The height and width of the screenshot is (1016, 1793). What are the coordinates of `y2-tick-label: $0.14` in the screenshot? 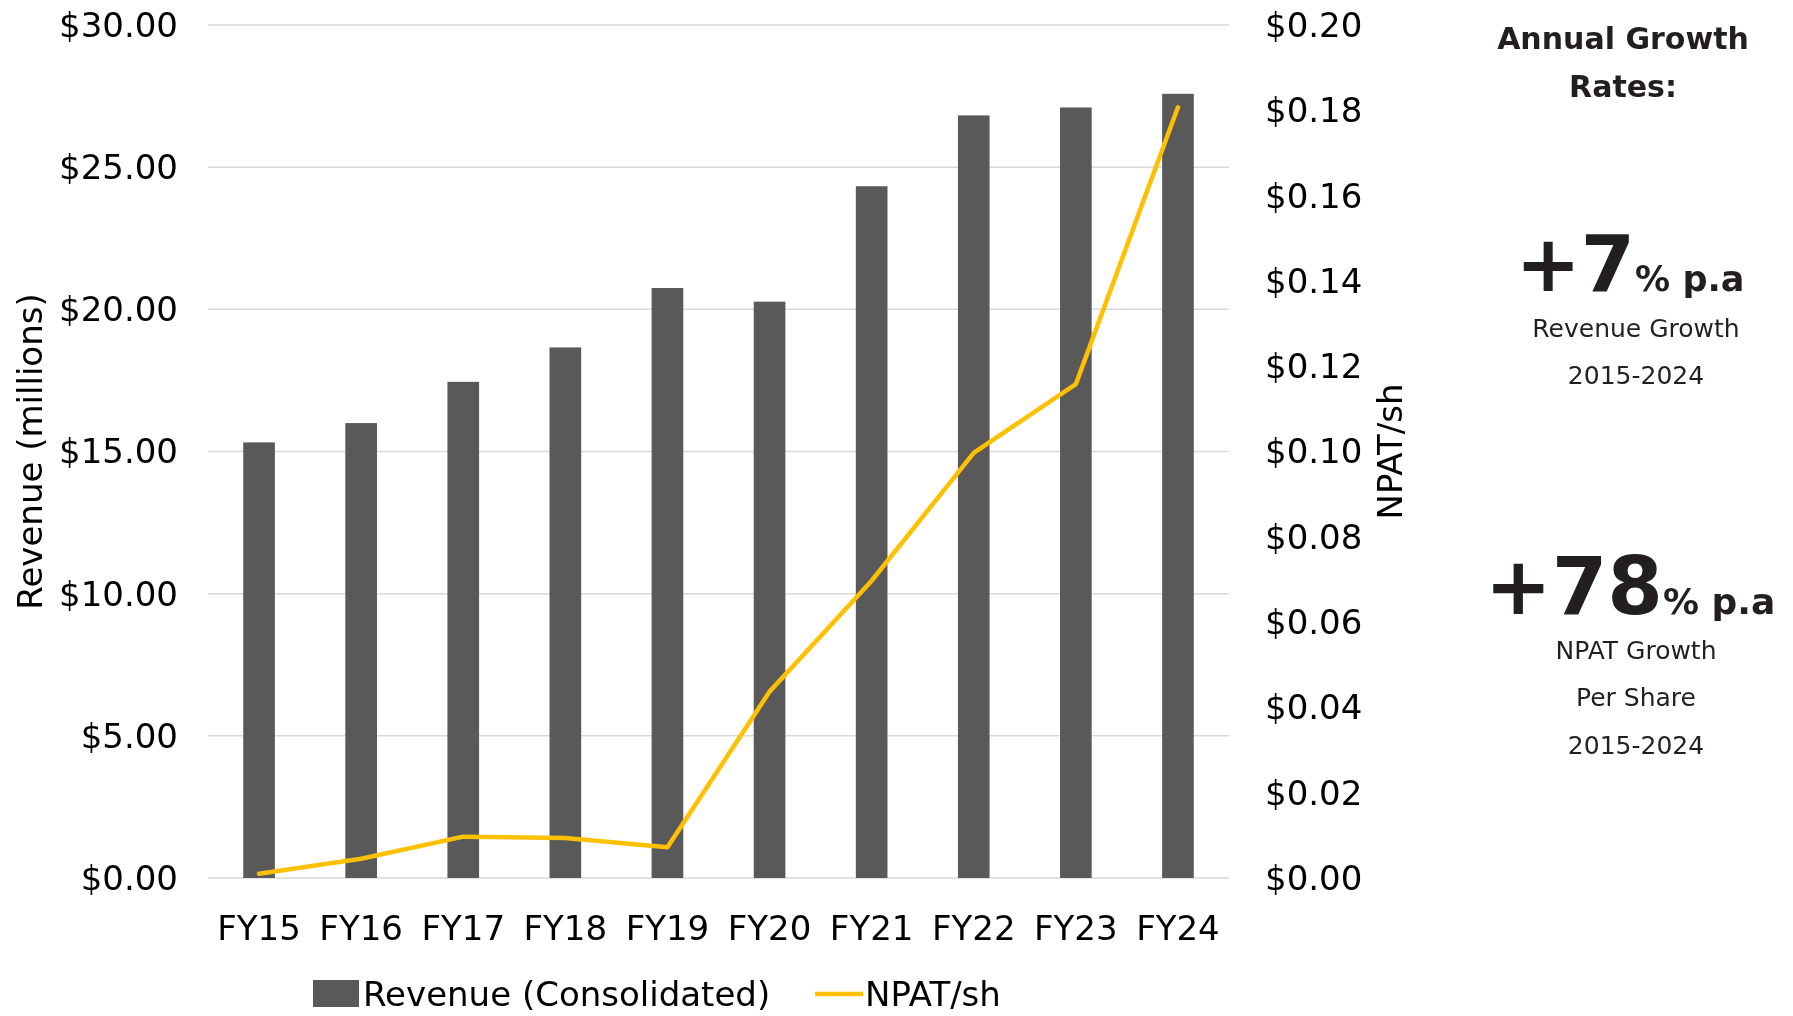 It's located at (1314, 280).